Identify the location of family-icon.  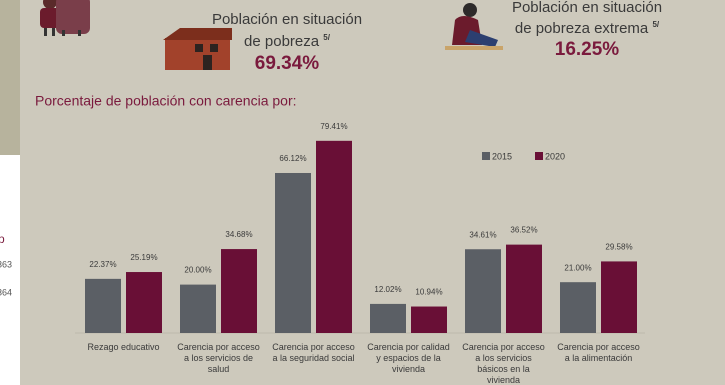
(65, 18).